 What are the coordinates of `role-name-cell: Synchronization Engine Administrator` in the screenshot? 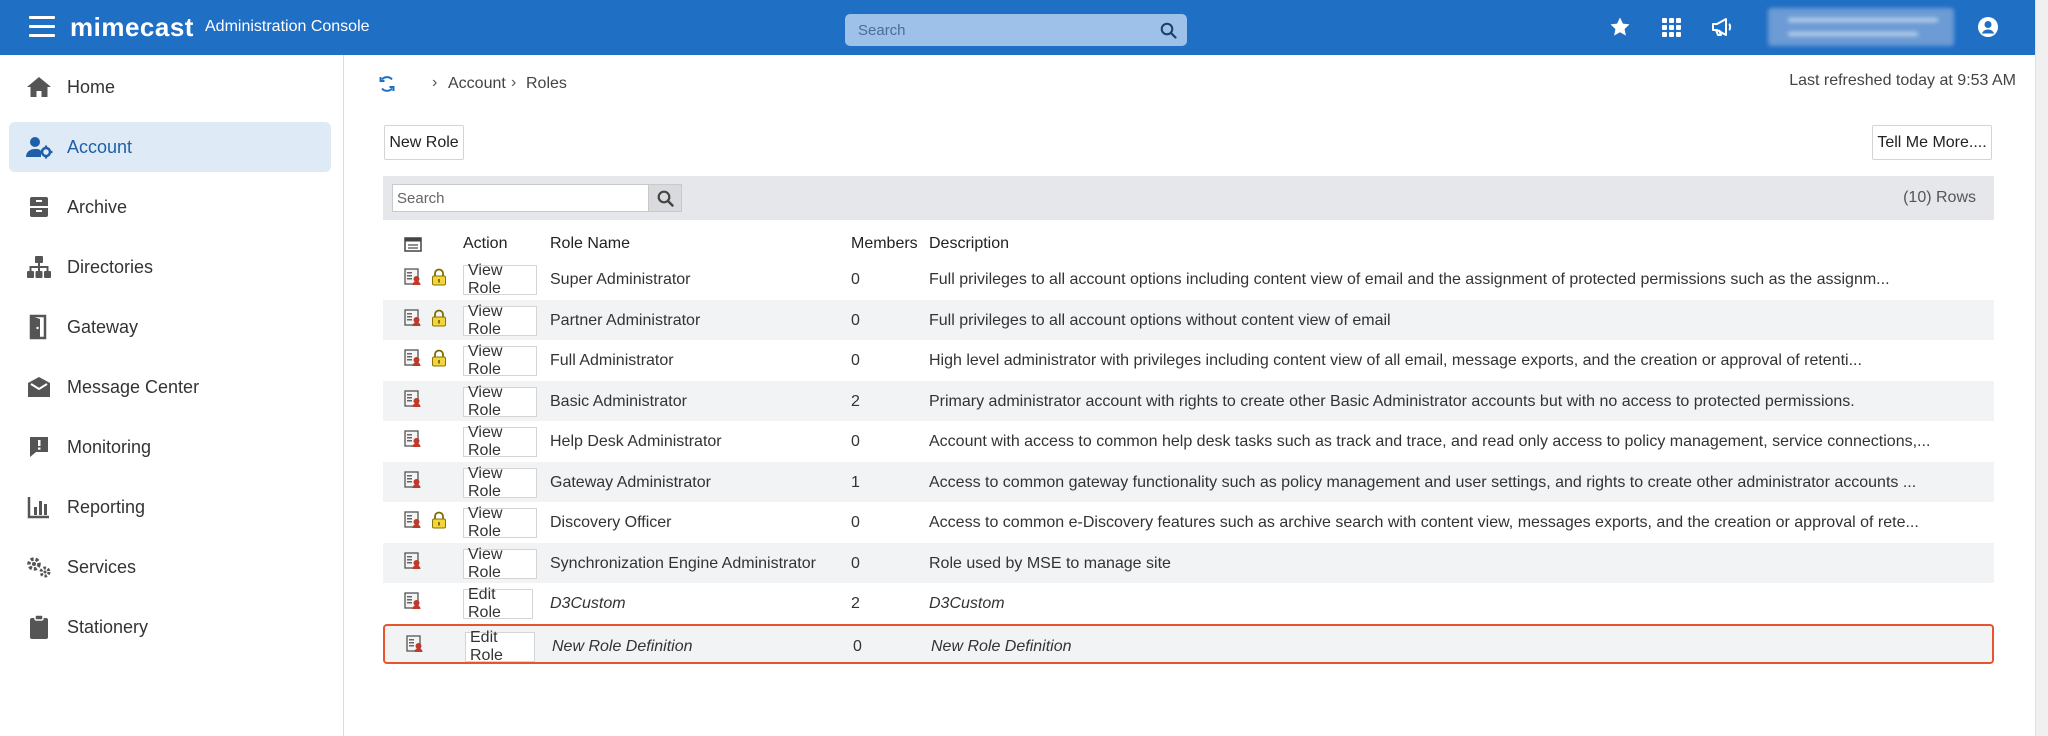 It's located at (683, 563).